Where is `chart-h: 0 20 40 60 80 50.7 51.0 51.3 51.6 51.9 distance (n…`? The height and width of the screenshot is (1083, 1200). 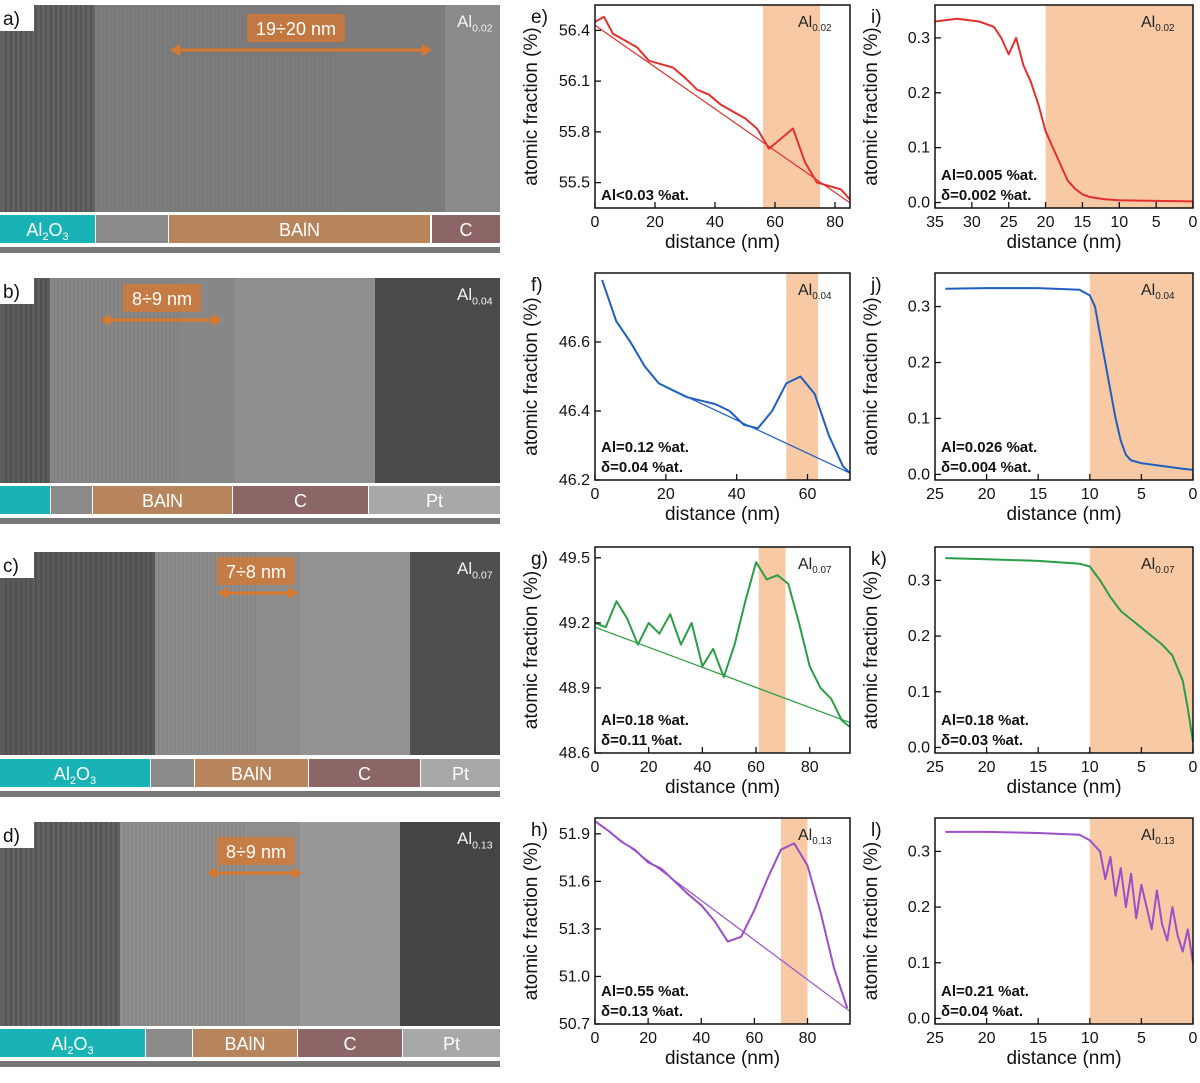 chart-h: 0 20 40 60 80 50.7 51.0 51.3 51.6 51.9 distance (n… is located at coordinates (686, 943).